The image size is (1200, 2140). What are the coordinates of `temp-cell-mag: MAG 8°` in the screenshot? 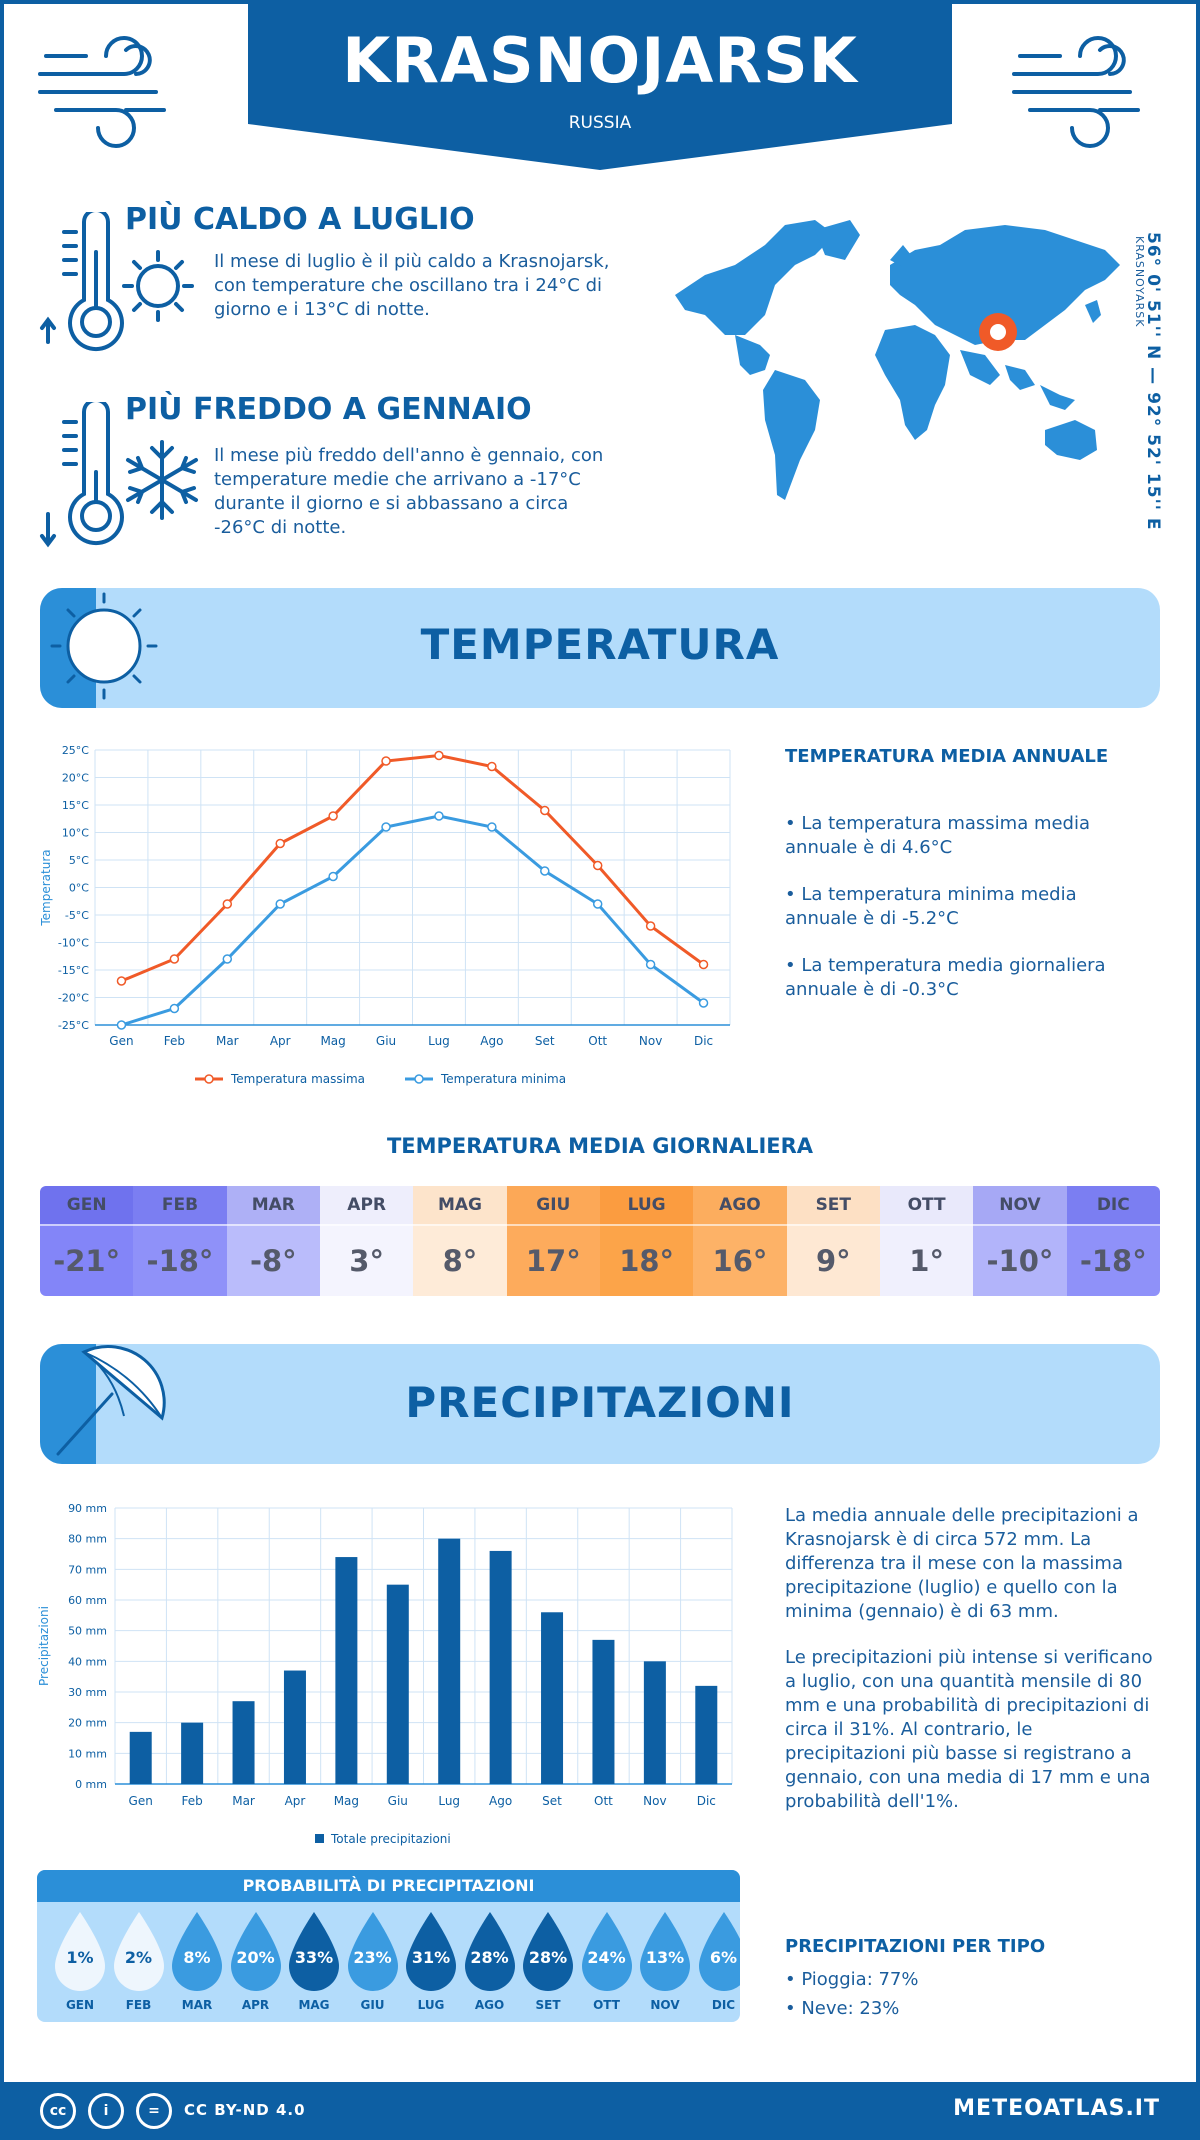 It's located at (460, 1241).